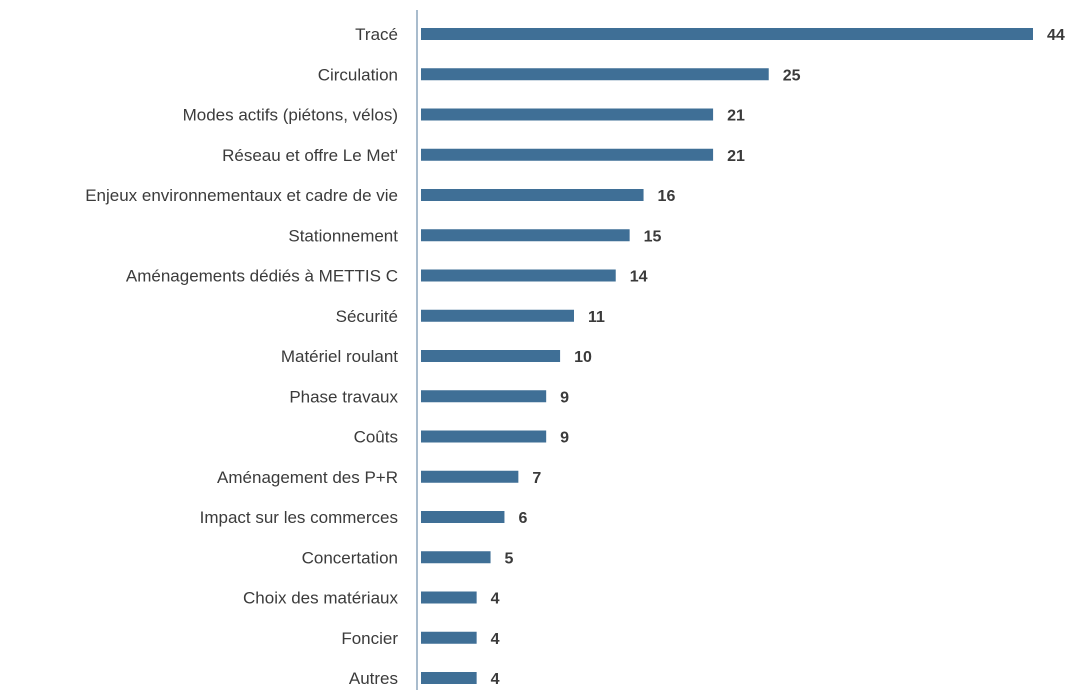  What do you see at coordinates (320, 598) in the screenshot?
I see `category-label: Choix des matériaux` at bounding box center [320, 598].